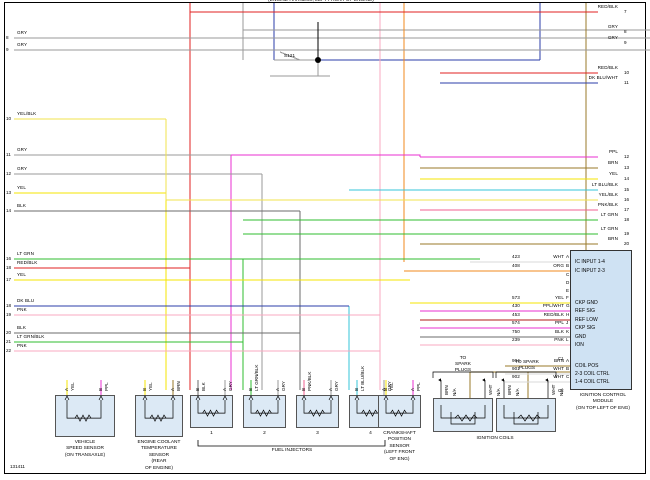 The height and width of the screenshot is (480, 650). Describe the element at coordinates (590, 271) in the screenshot. I see `icm-function-label: IC INPUT 2-3` at that location.